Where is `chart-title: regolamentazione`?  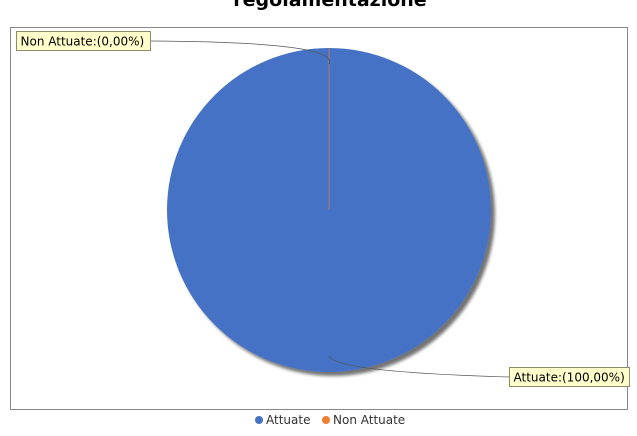 chart-title: regolamentazione is located at coordinates (329, 5).